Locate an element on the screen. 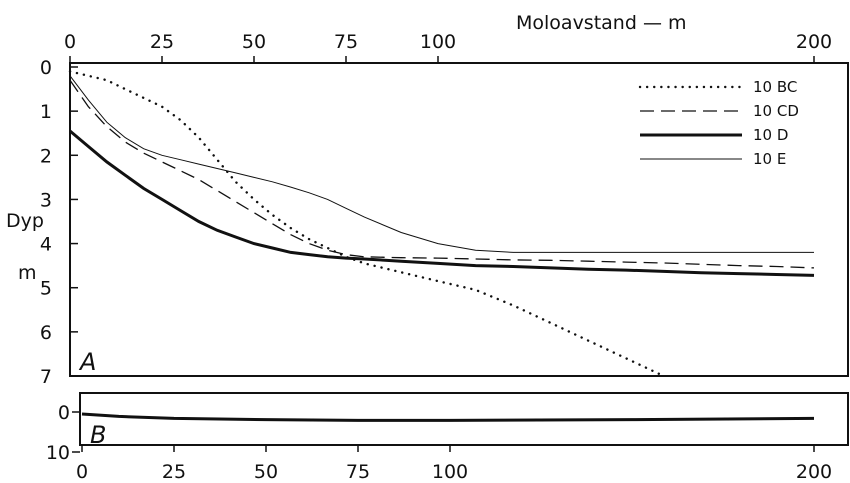  b-x-tick-label: 100 is located at coordinates (450, 472).